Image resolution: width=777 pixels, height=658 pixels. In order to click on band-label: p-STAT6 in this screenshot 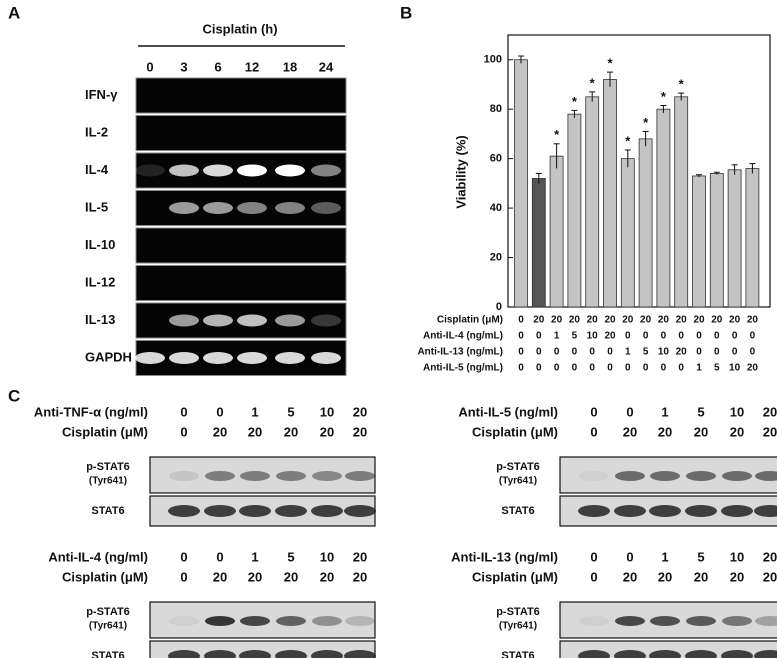, I will do `click(108, 467)`.